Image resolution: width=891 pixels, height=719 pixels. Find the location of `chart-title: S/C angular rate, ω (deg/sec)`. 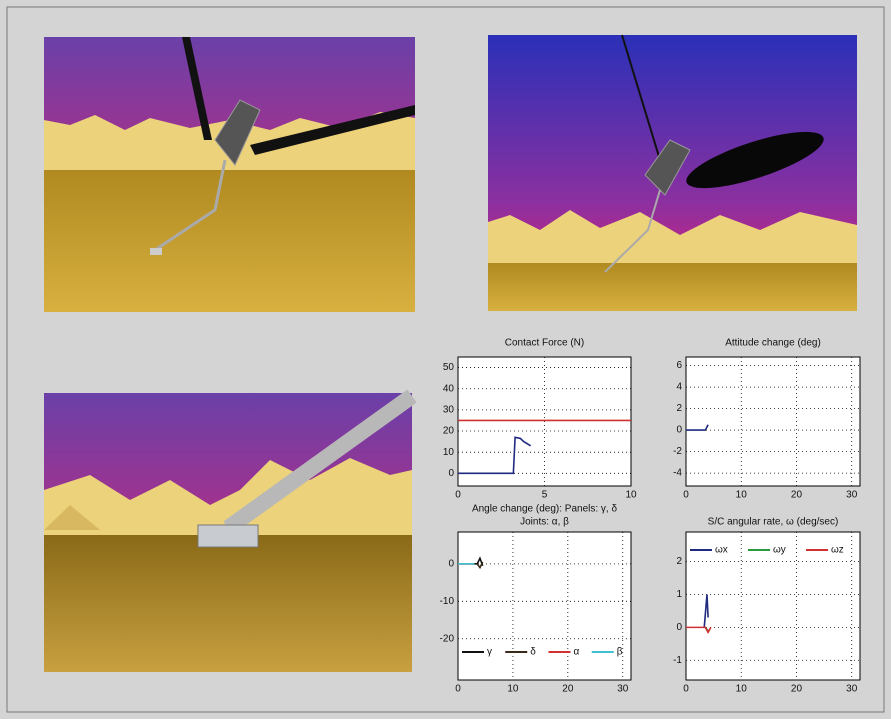

chart-title: S/C angular rate, ω (deg/sec) is located at coordinates (773, 522).